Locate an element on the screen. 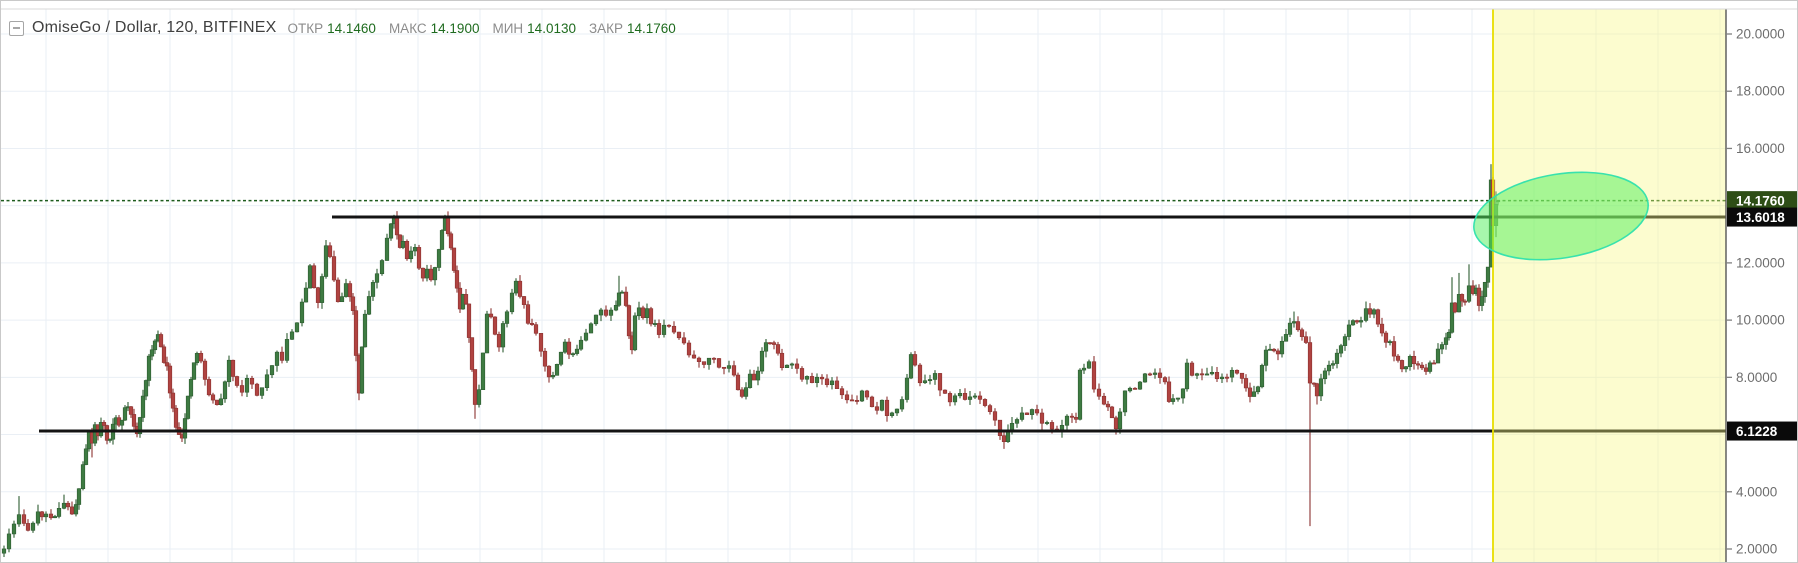  collapse-icon is located at coordinates (16, 28).